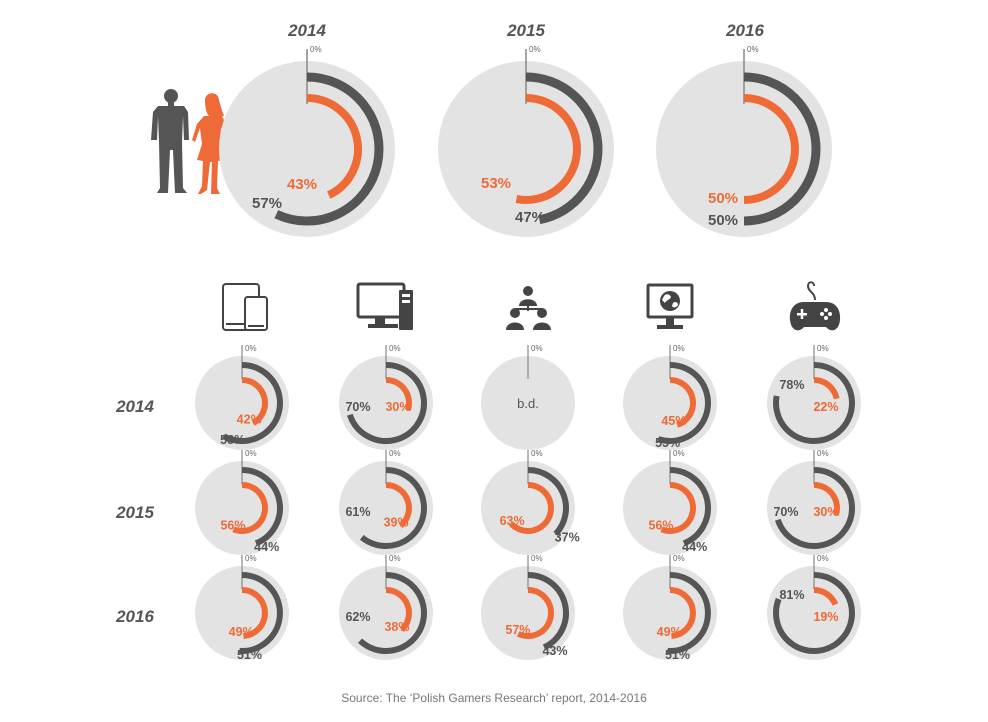 This screenshot has height=722, width=988. What do you see at coordinates (667, 443) in the screenshot?
I see `male-pct-label: 55%` at bounding box center [667, 443].